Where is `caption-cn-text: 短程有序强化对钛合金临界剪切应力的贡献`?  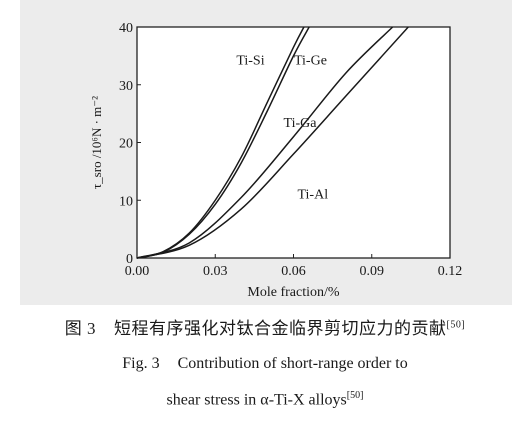 caption-cn-text: 短程有序强化对钛合金临界剪切应力的贡献 is located at coordinates (280, 328).